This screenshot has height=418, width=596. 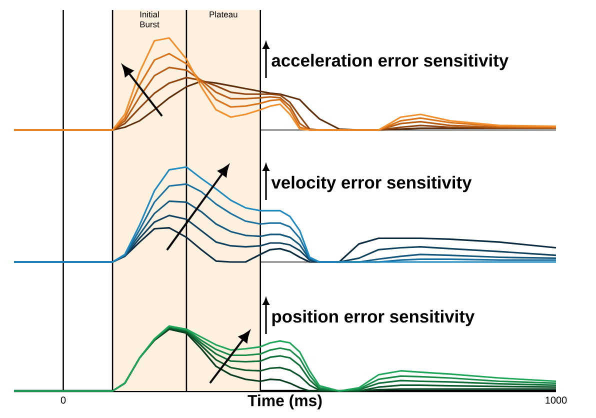 I want to click on annotation: velocity error sensitivity, so click(x=371, y=184).